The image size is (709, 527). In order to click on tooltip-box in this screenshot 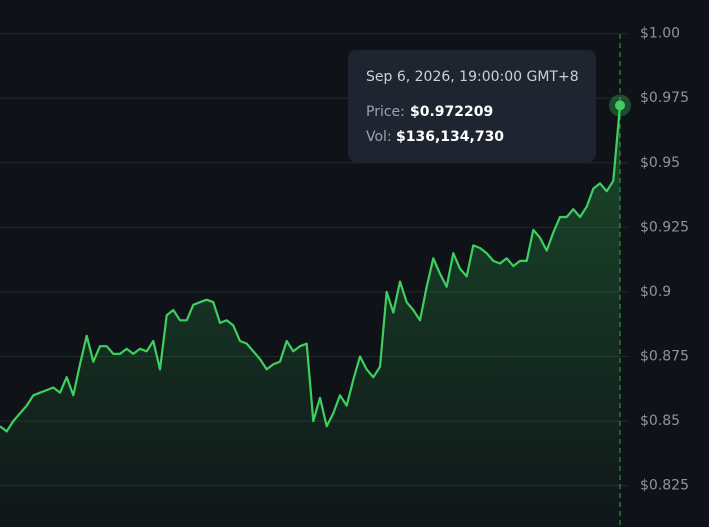, I will do `click(472, 106)`.